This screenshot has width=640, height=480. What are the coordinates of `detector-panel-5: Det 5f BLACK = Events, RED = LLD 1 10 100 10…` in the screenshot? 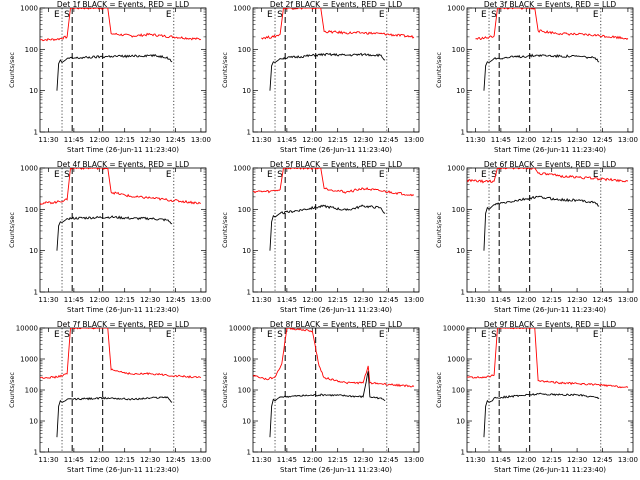 It's located at (322, 237).